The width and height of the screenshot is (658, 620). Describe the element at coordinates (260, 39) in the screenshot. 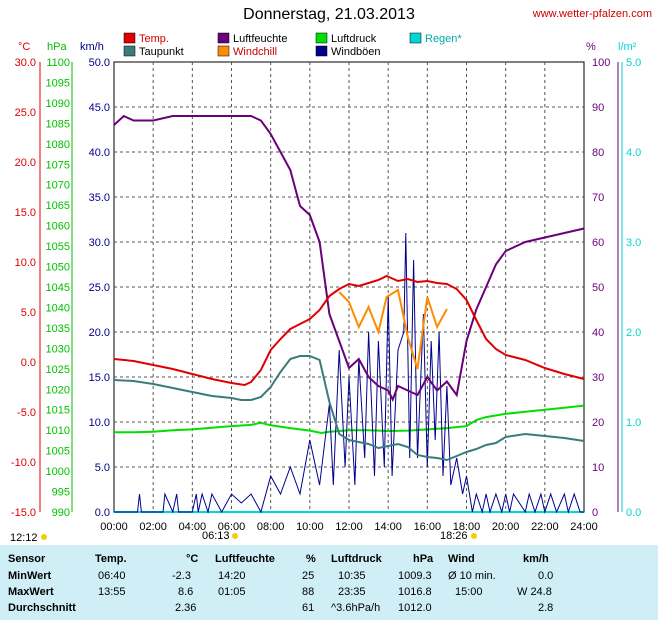

I see `legend-label: Luftfeuchte` at that location.